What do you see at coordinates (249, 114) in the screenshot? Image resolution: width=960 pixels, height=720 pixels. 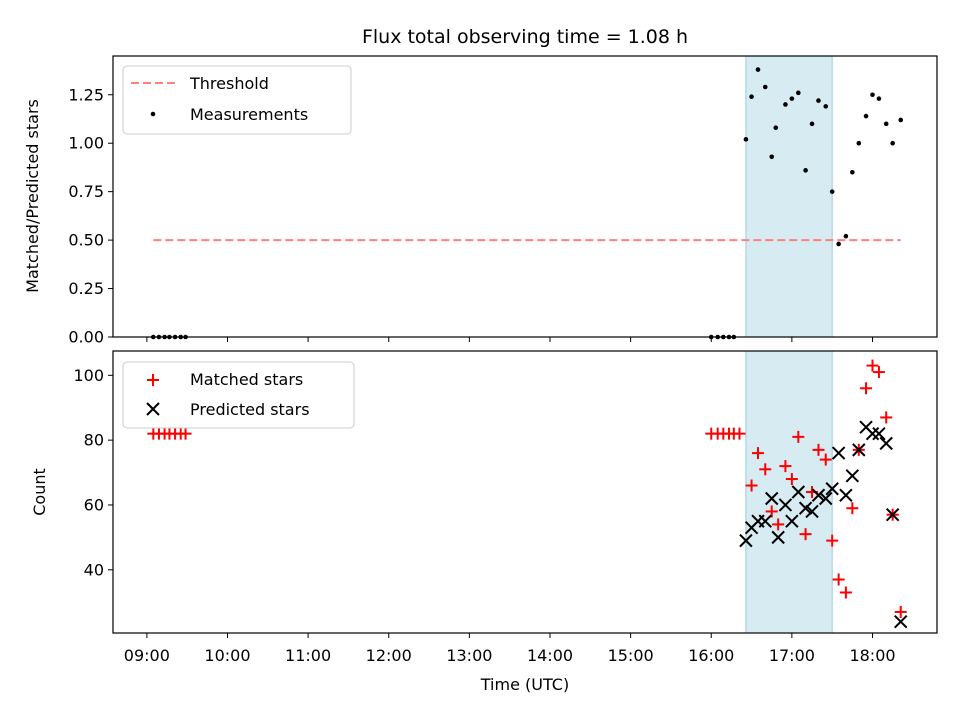 I see `legend-measurements-label: Measurements` at bounding box center [249, 114].